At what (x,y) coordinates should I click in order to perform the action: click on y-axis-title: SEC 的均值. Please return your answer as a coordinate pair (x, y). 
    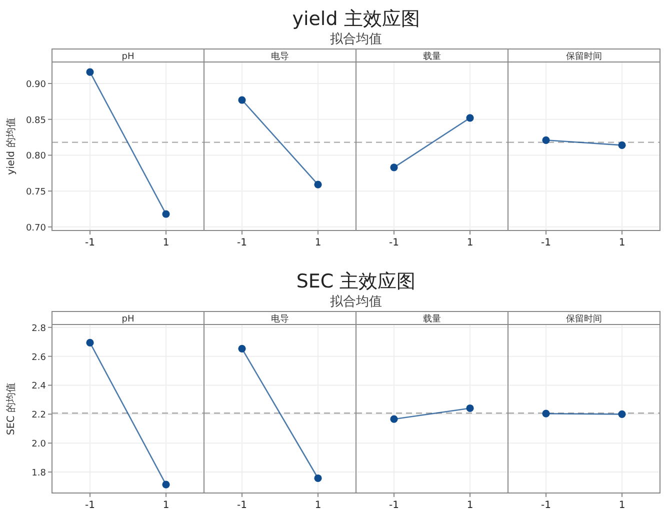
    Looking at the image, I should click on (11, 409).